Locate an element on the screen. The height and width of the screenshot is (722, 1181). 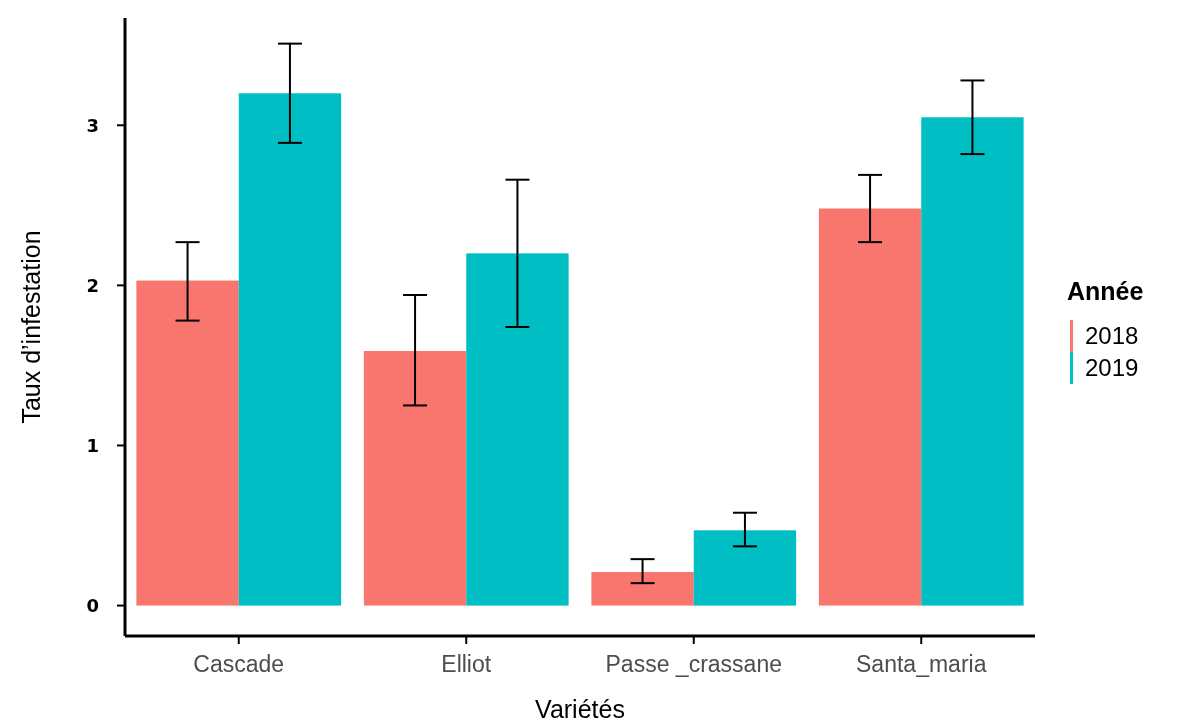
y-axis-title: Taux d’infestation is located at coordinates (31, 327).